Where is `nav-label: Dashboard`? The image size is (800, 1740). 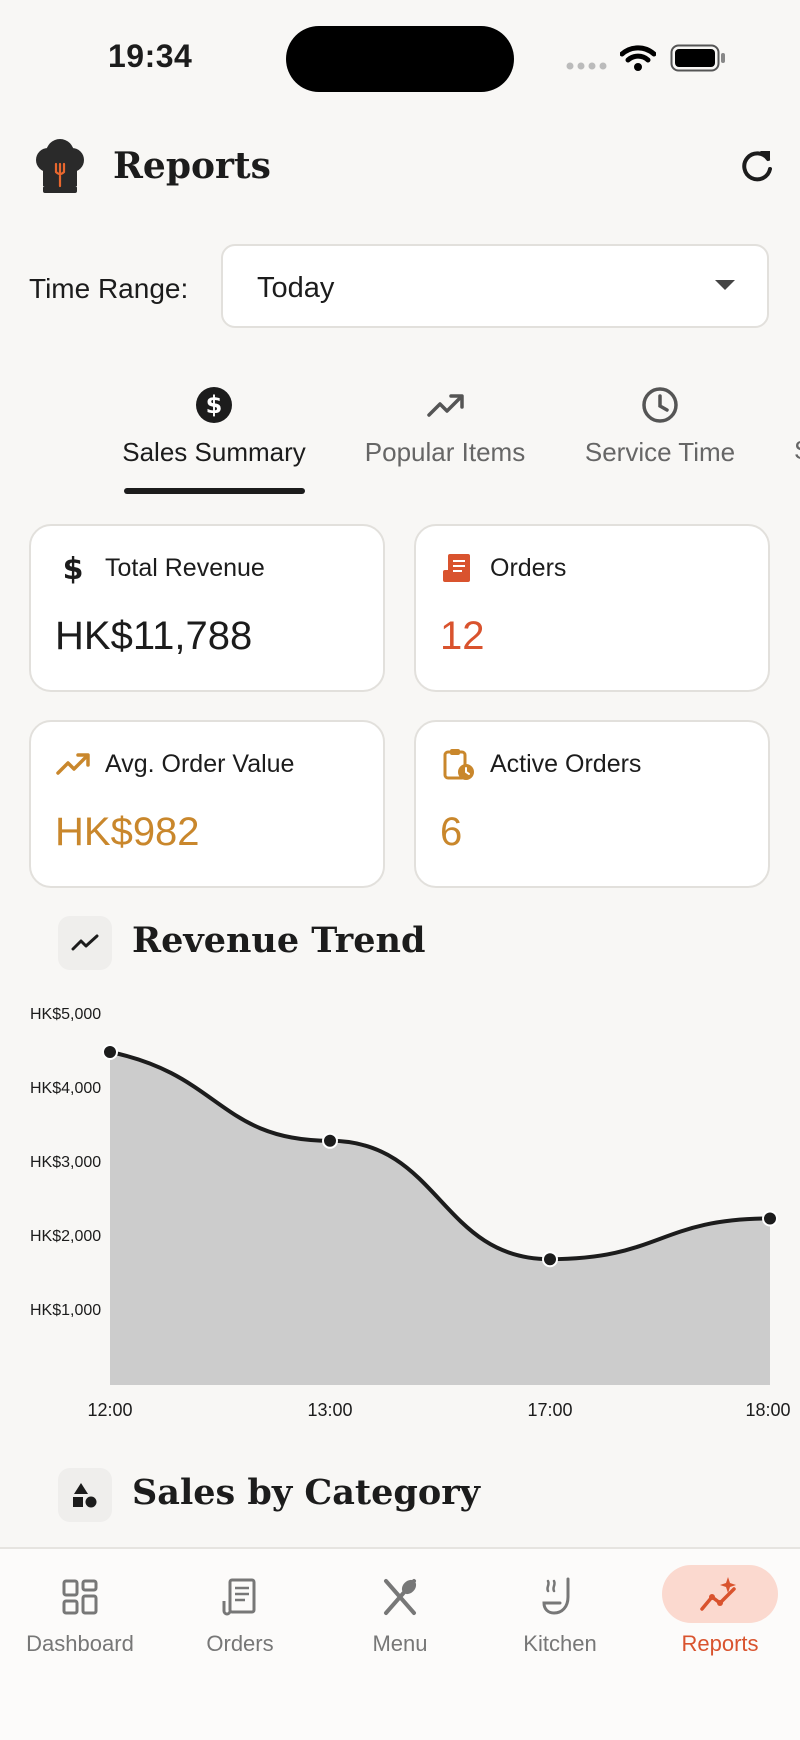 nav-label: Dashboard is located at coordinates (80, 1643).